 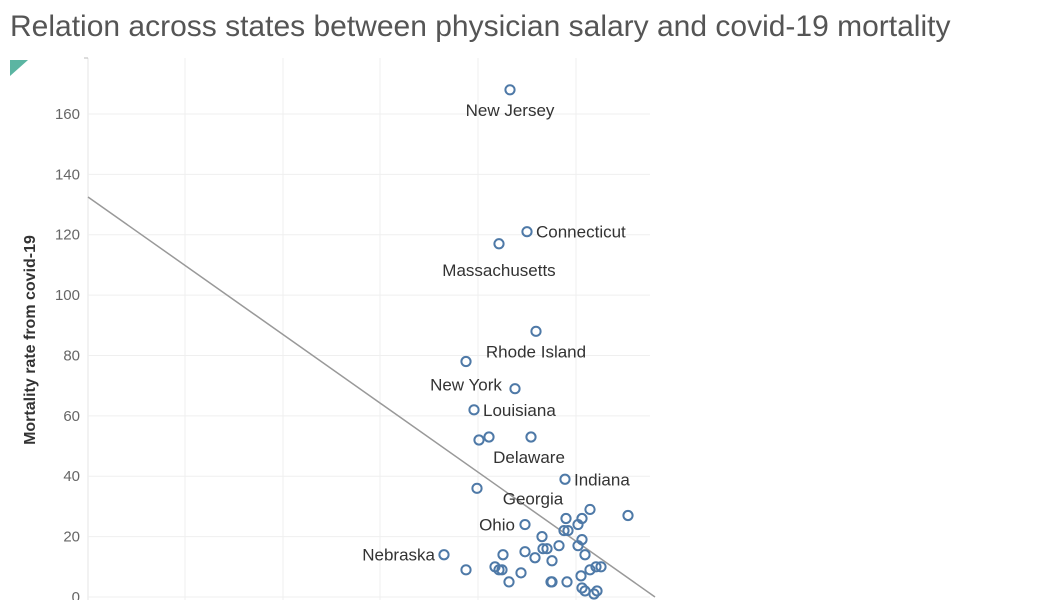 What do you see at coordinates (466, 385) in the screenshot?
I see `point-label: New York` at bounding box center [466, 385].